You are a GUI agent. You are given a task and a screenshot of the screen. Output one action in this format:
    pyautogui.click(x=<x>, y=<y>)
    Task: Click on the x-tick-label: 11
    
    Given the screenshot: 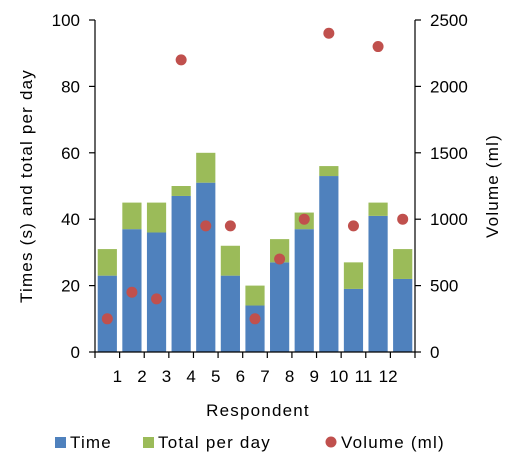 What is the action you would take?
    pyautogui.click(x=364, y=376)
    